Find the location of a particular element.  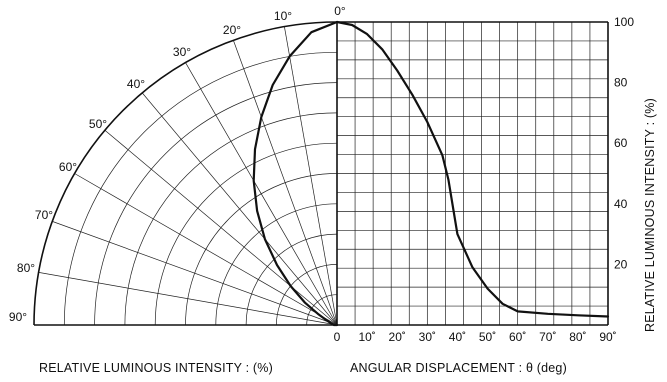

y-tick-label: 20 is located at coordinates (621, 264).